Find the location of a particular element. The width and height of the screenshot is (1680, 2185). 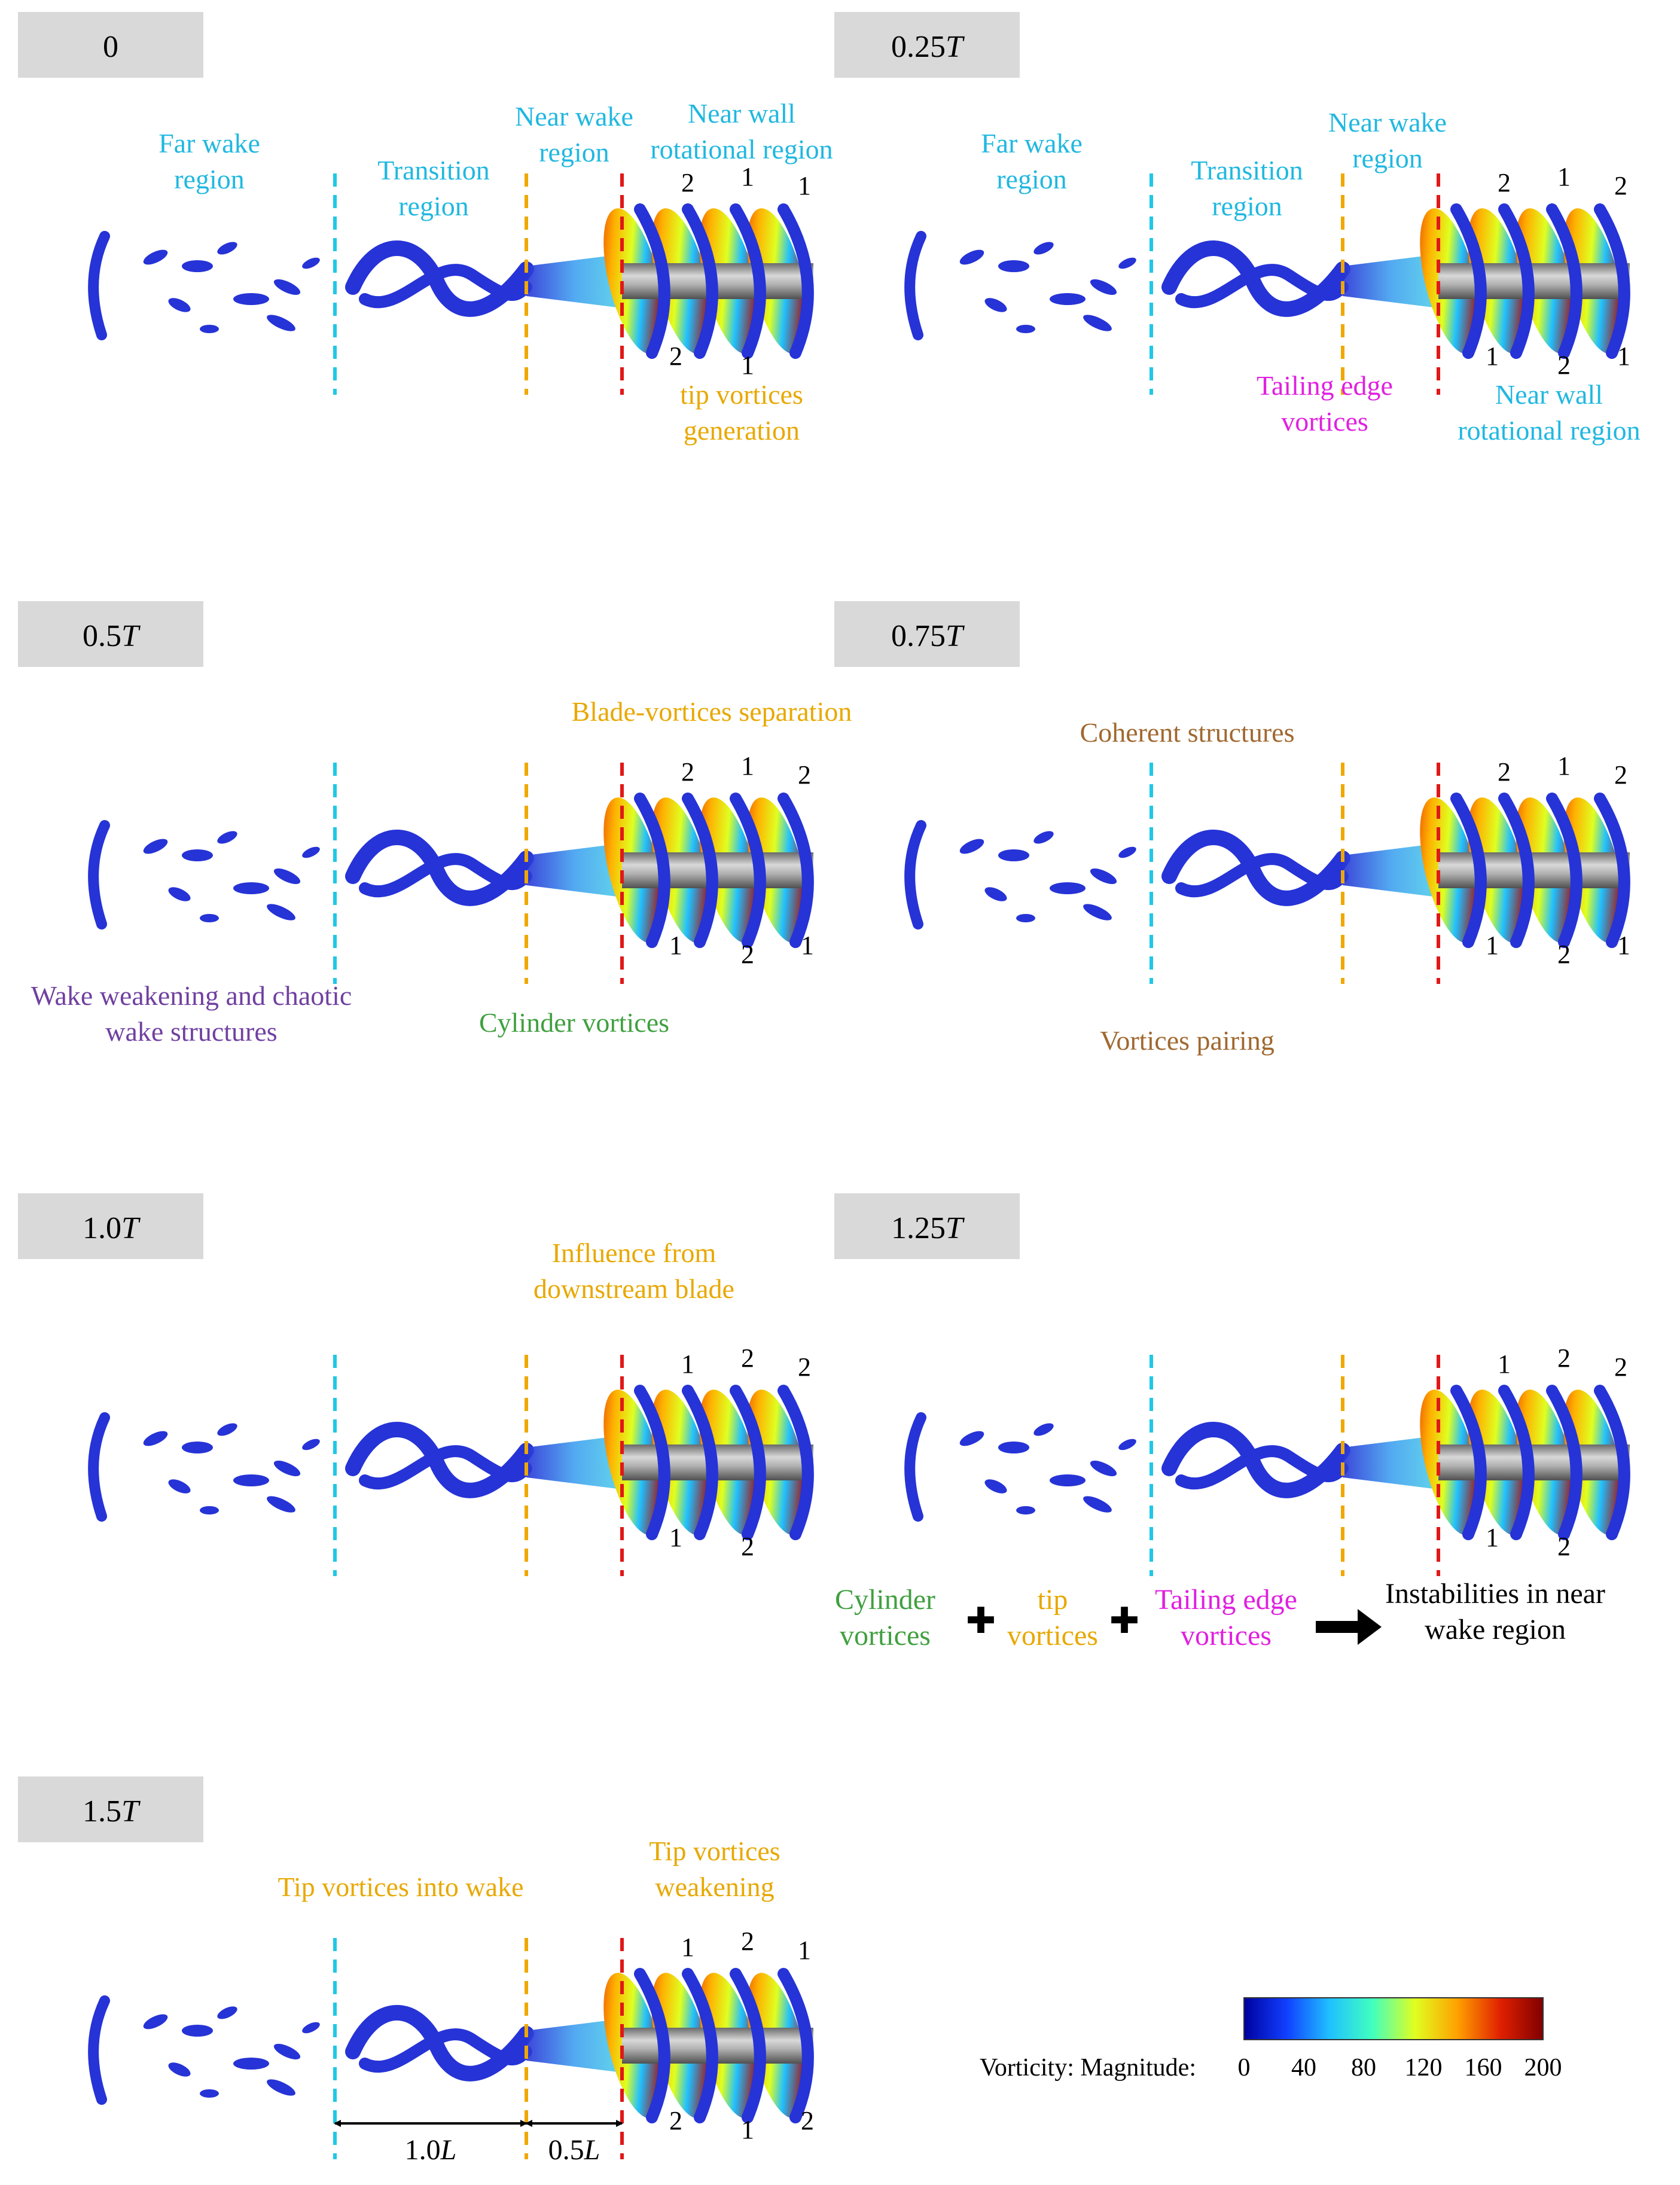

eq-term-cylinder: Cylinder is located at coordinates (885, 1600).